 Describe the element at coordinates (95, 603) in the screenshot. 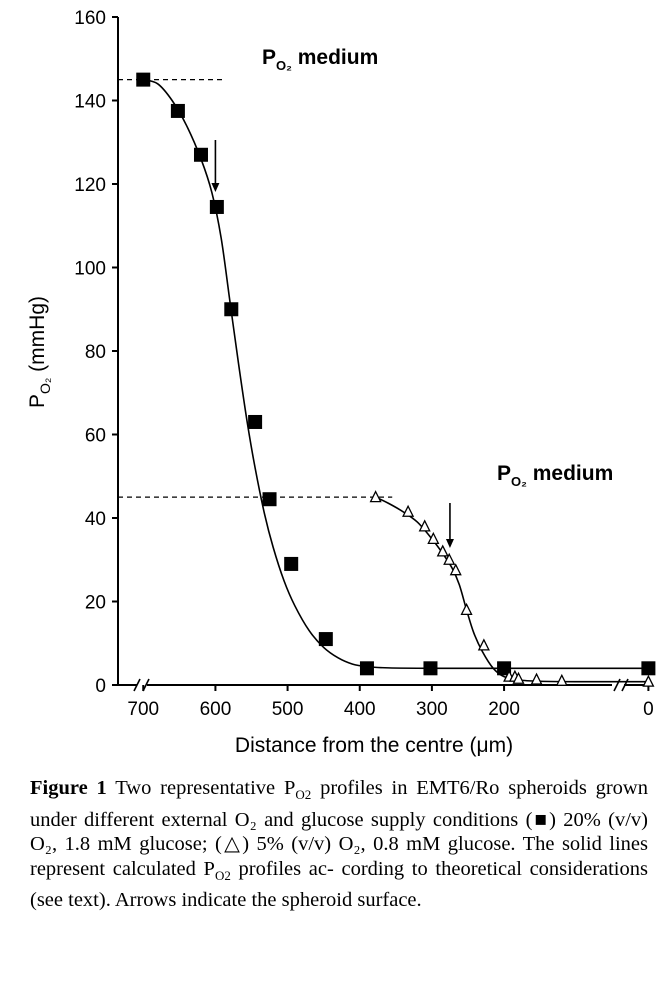

I see `y-tick-label: 20` at that location.